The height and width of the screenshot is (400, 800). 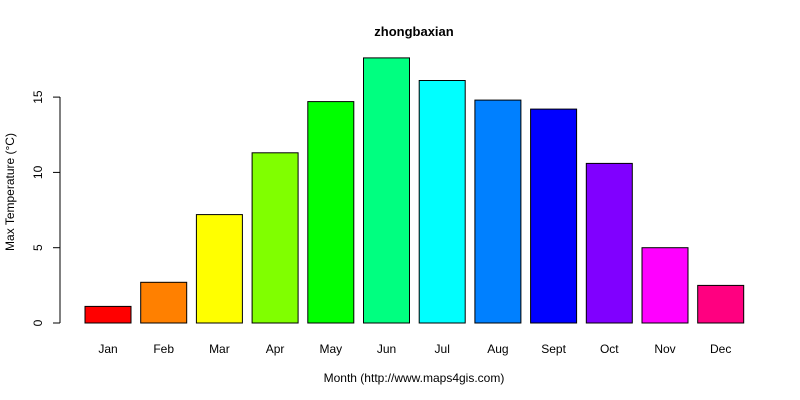 I want to click on x-tick-label: Sept, so click(x=553, y=349).